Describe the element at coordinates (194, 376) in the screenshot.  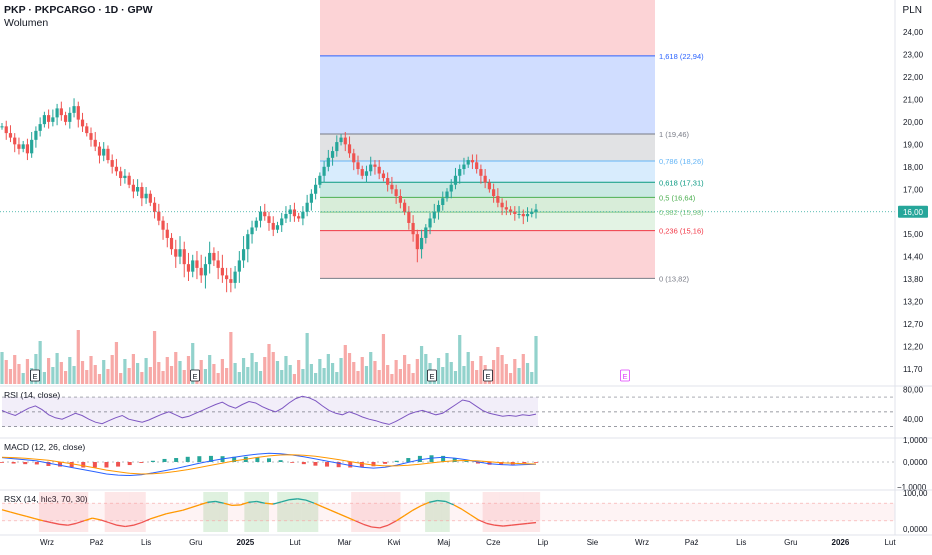
I see `earnings-marker-label: E` at that location.